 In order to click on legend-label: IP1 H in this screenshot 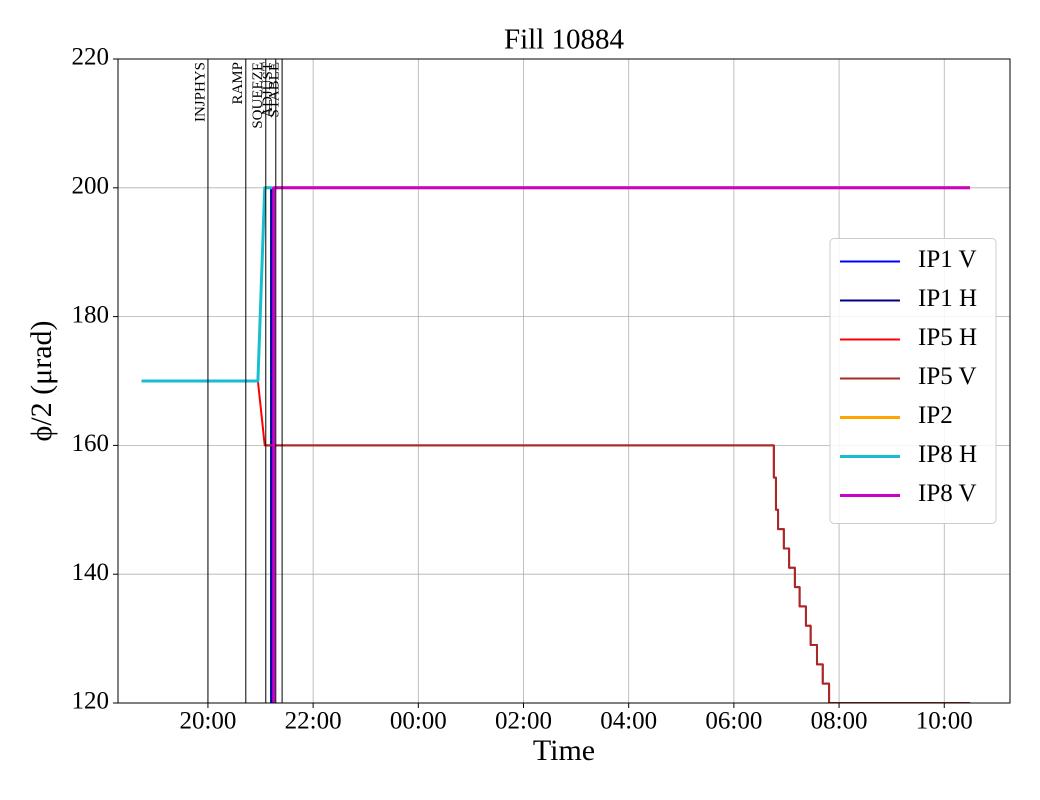, I will do `click(947, 298)`.